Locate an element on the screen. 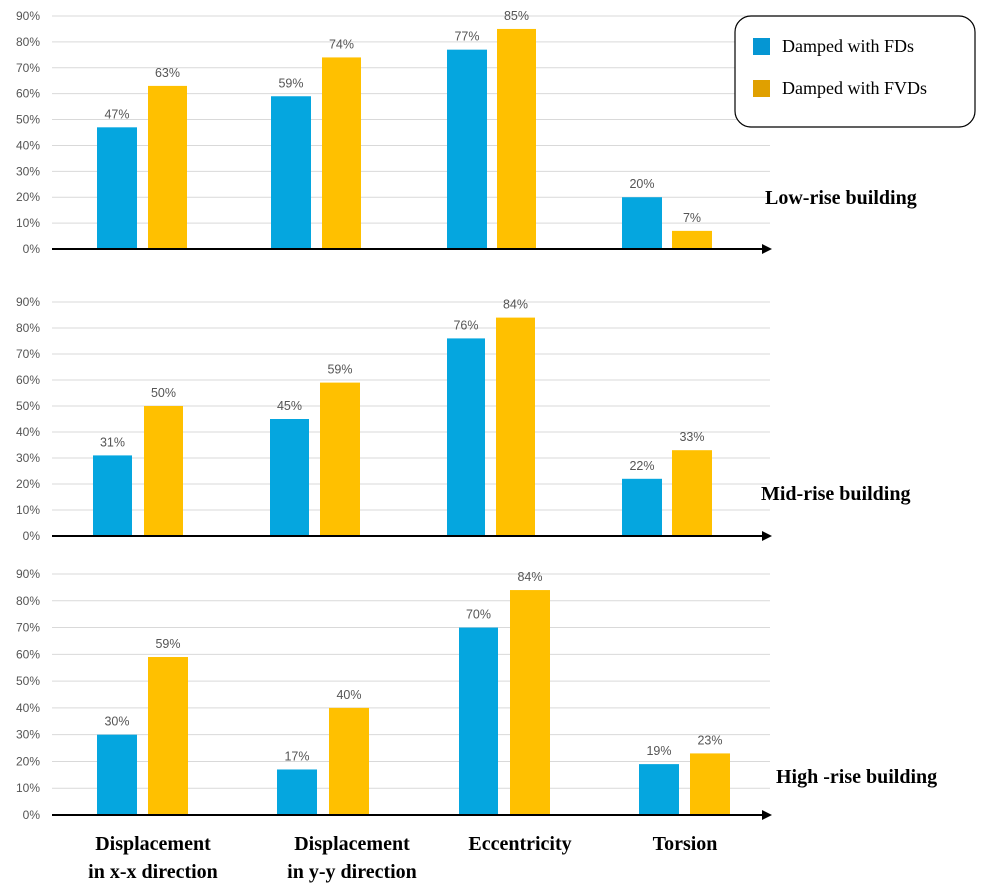  data-label: 50% is located at coordinates (163, 393).